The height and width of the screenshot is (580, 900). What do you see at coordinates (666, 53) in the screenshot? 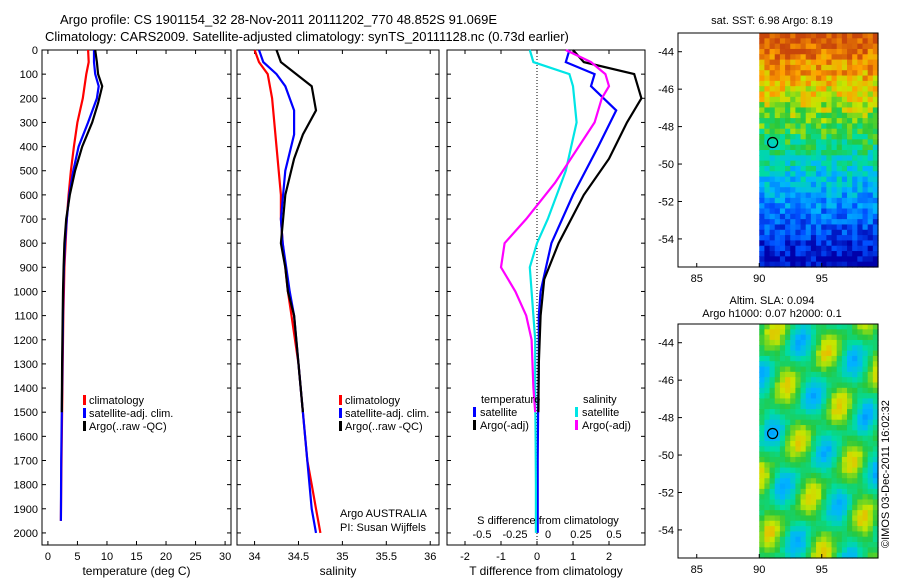
I see `sst-map-ytick-label: -44` at bounding box center [666, 53].